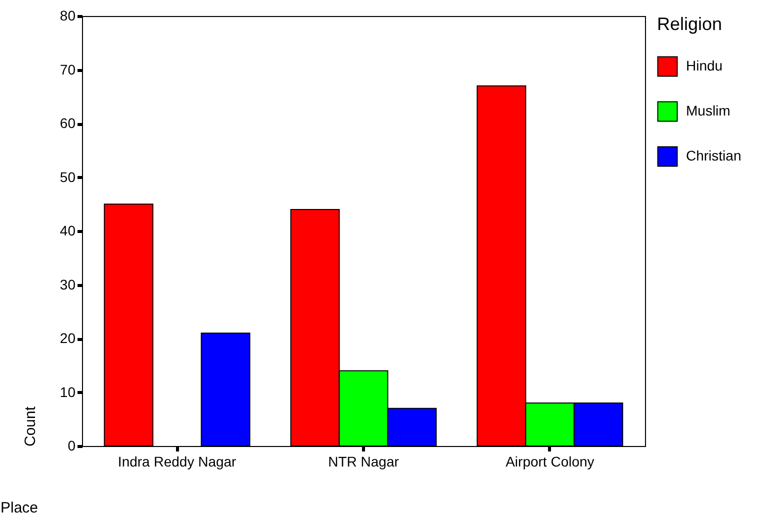 This screenshot has width=772, height=521. I want to click on x-axis-title: Place, so click(19, 508).